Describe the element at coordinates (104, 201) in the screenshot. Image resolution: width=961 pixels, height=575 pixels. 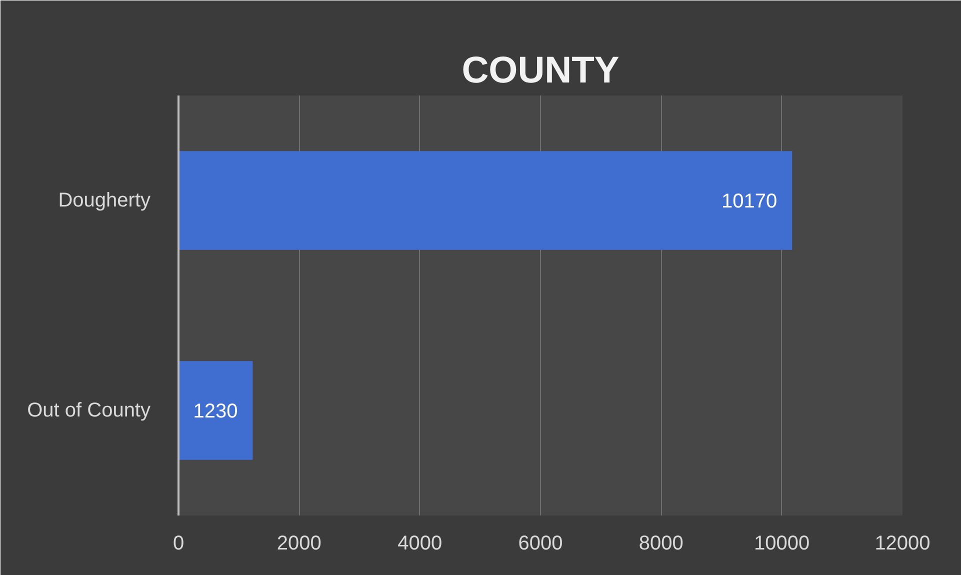
I see `y-tick-label: Dougherty` at that location.